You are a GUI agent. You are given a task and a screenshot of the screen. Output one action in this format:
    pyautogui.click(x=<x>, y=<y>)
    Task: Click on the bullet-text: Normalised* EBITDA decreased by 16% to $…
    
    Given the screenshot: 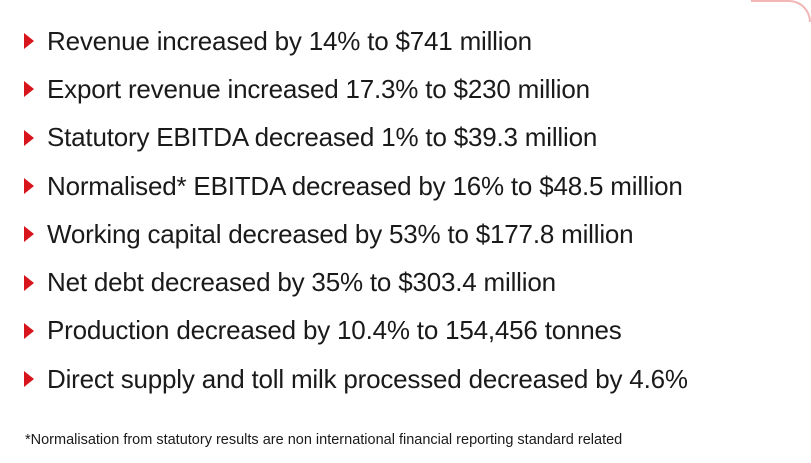 What is the action you would take?
    pyautogui.click(x=365, y=185)
    